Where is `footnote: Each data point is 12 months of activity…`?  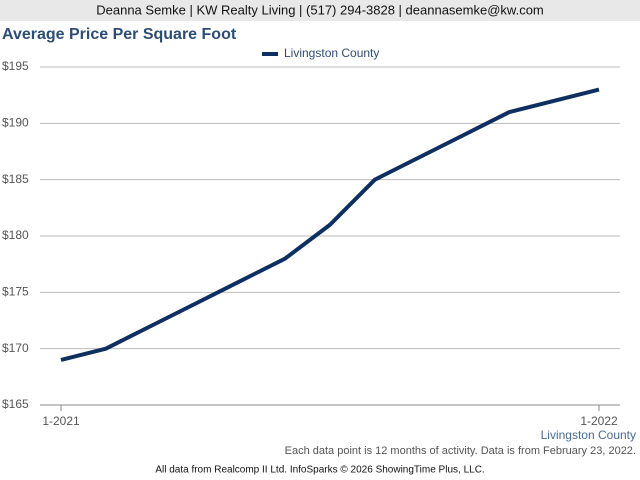 footnote: Each data point is 12 months of activity… is located at coordinates (460, 451).